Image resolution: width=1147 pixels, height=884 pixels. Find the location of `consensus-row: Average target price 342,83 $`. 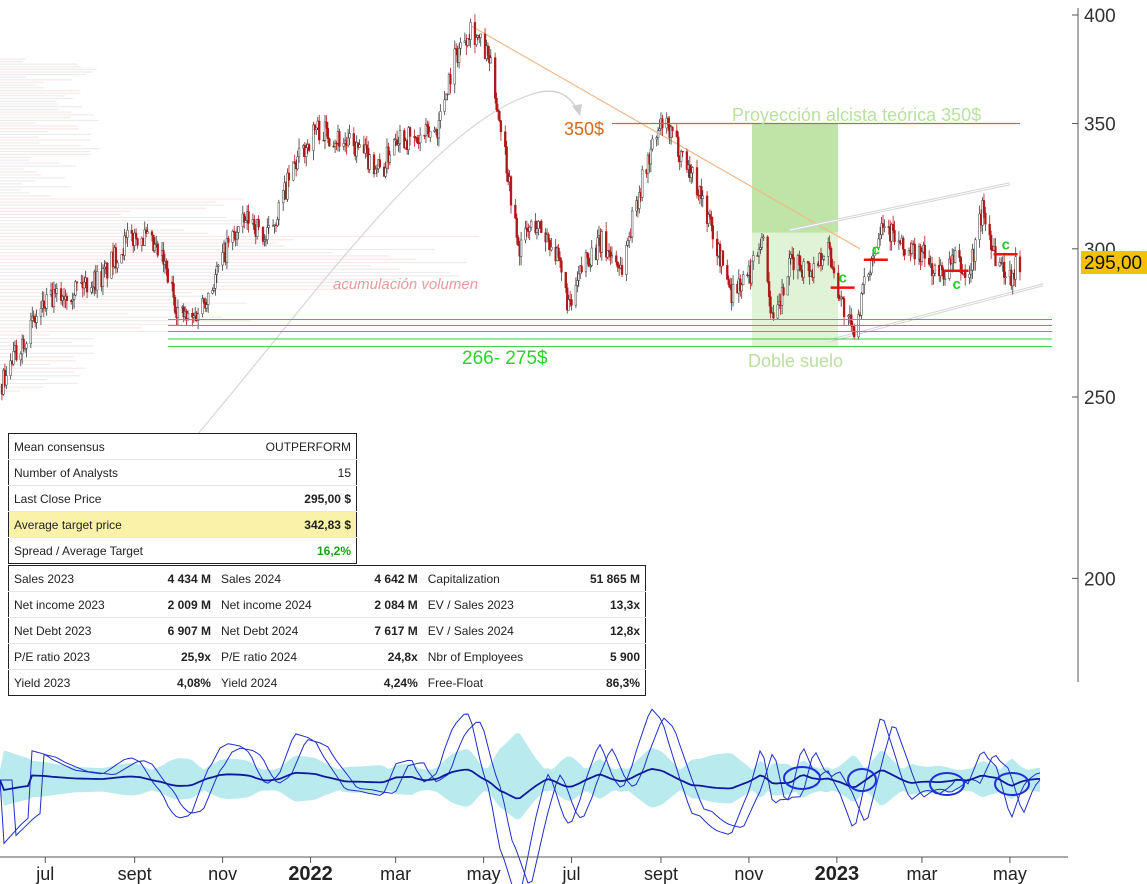

consensus-row: Average target price 342,83 $ is located at coordinates (182, 524).